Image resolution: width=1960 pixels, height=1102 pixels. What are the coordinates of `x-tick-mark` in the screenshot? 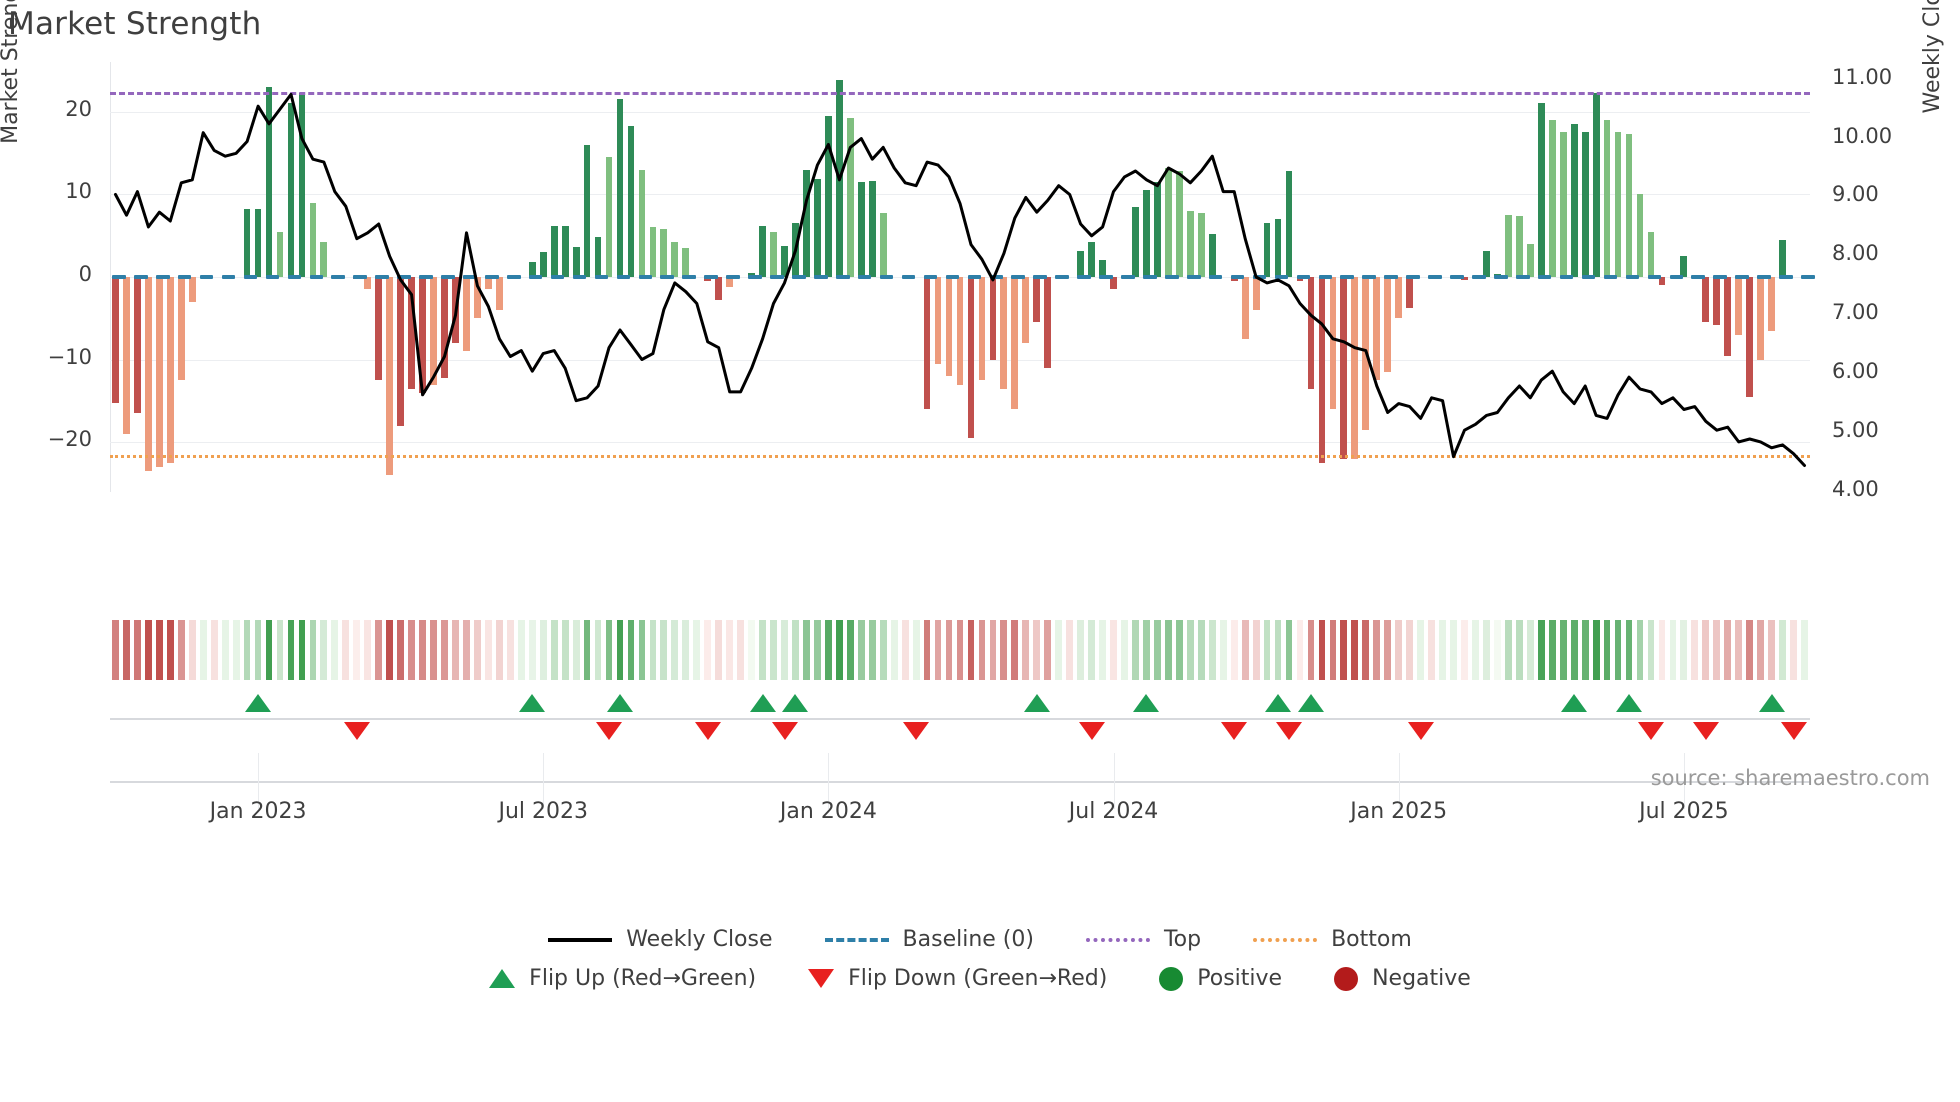 It's located at (544, 781).